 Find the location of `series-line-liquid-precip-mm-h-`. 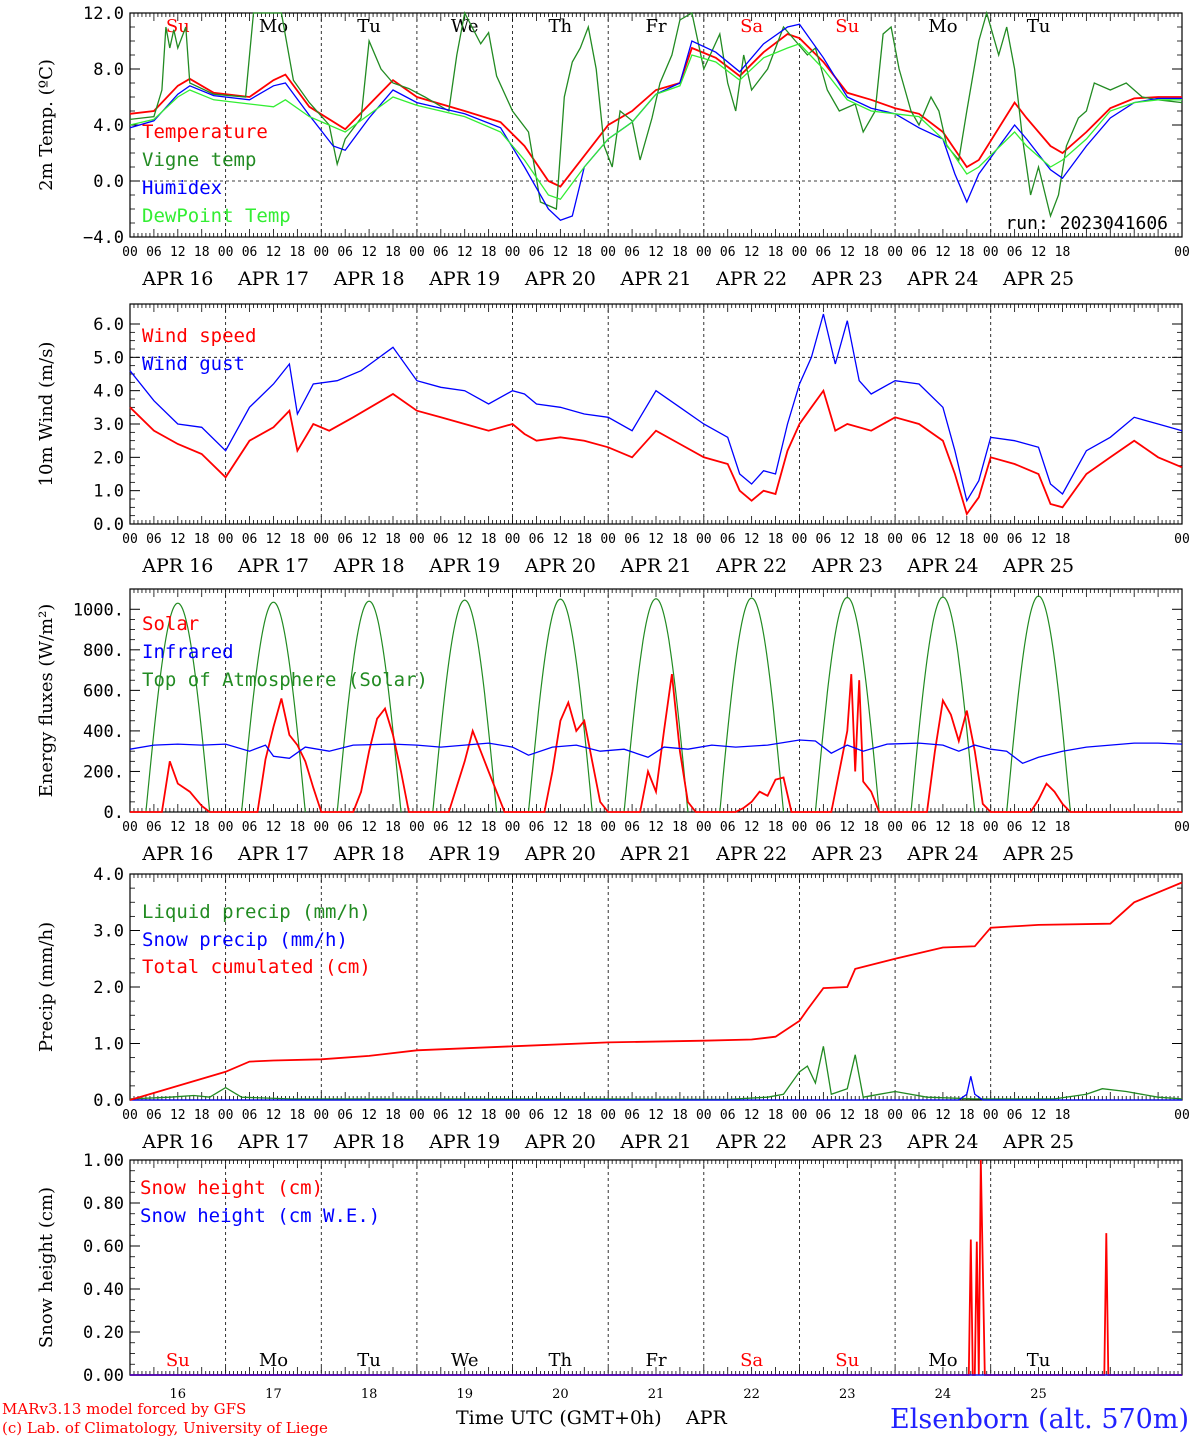

series-line-liquid-precip-mm-h- is located at coordinates (656, 1073).